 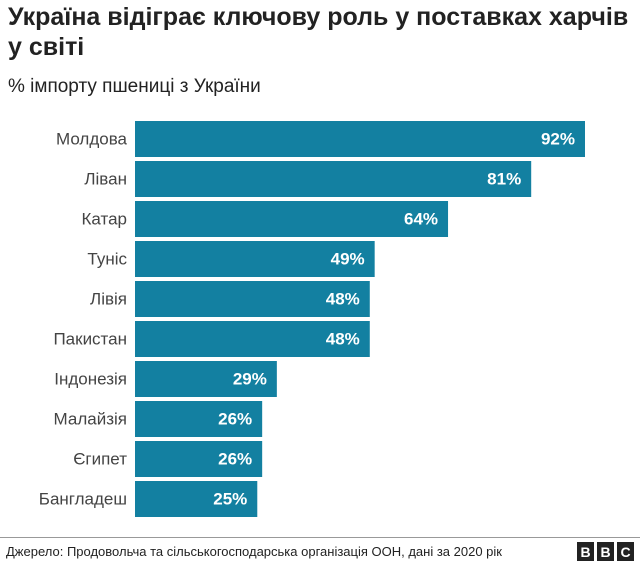 I want to click on category-label: Молдова, so click(x=92, y=138).